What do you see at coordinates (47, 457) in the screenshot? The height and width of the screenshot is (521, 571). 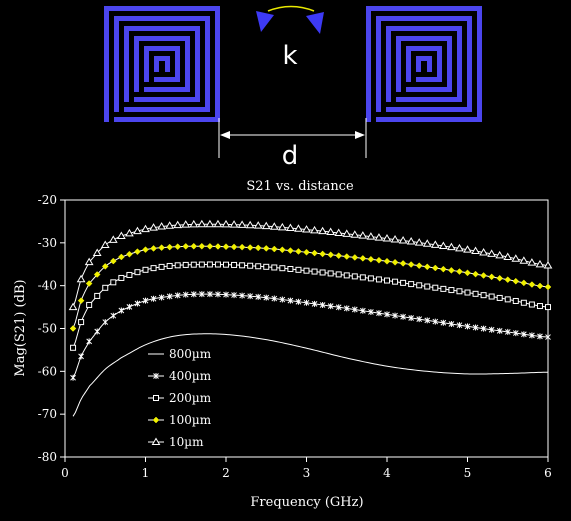 I see `y-tick-label: -80` at bounding box center [47, 457].